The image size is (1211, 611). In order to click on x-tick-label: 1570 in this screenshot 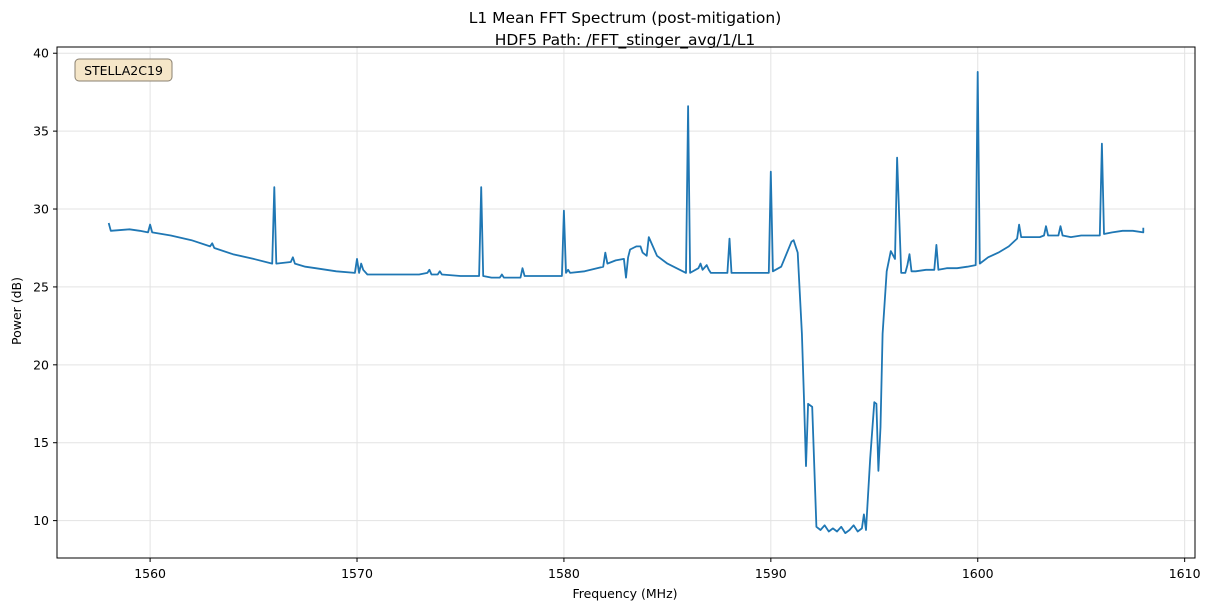, I will do `click(357, 573)`.